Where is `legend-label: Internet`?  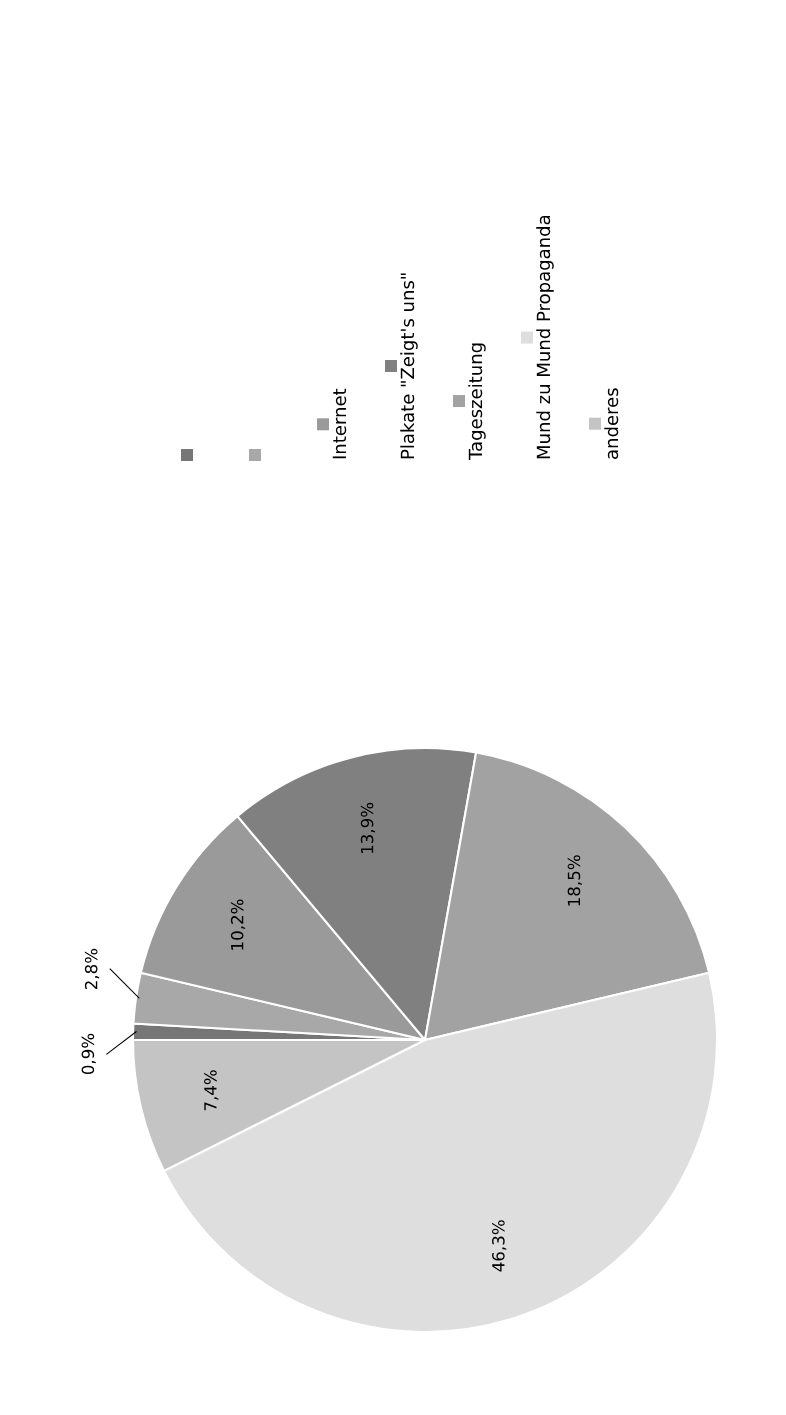 legend-label: Internet is located at coordinates (339, 423).